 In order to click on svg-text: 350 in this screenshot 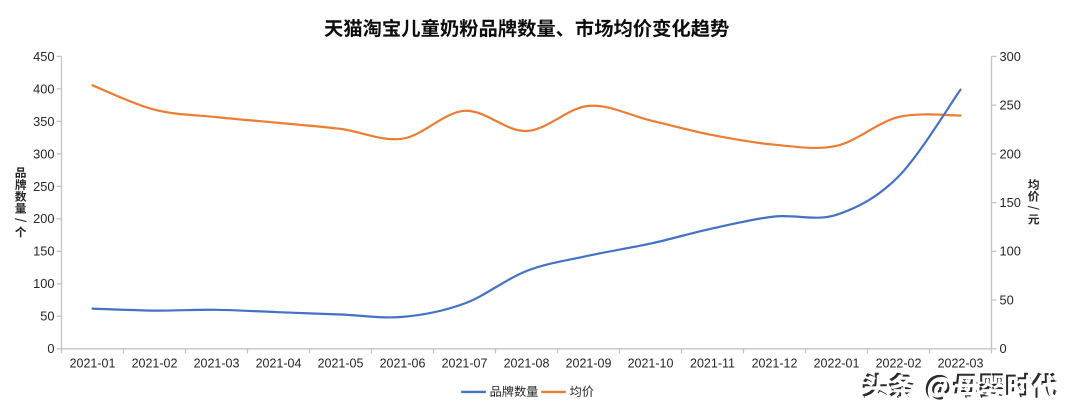, I will do `click(43, 121)`.